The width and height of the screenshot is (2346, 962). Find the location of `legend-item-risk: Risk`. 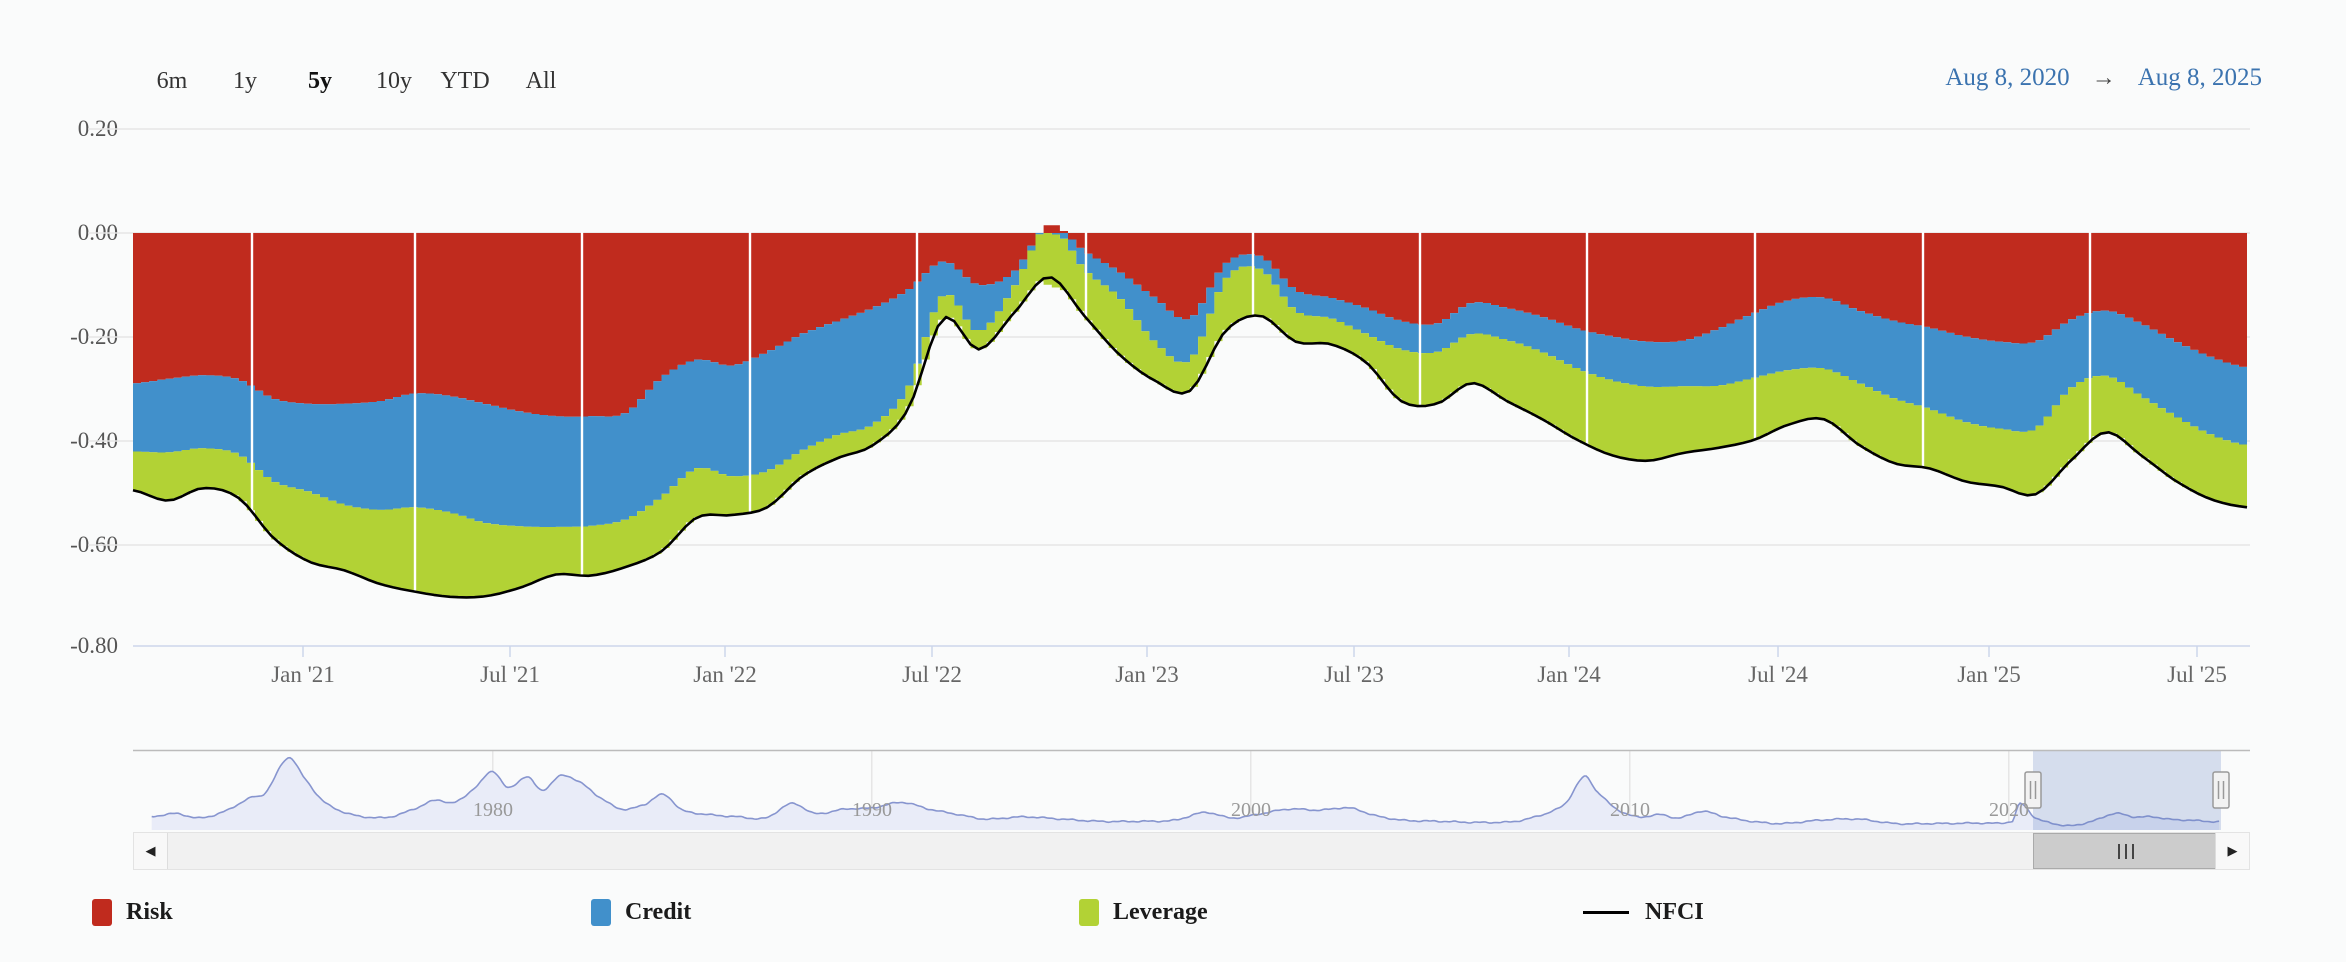

legend-item-risk: Risk is located at coordinates (132, 912).